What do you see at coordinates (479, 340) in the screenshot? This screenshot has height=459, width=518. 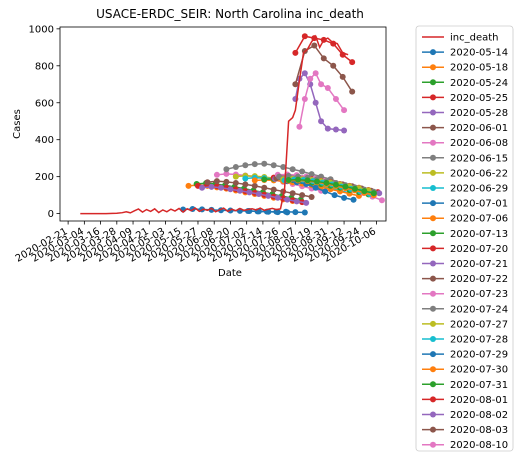 I see `legend-label: 2020-07-28` at bounding box center [479, 340].